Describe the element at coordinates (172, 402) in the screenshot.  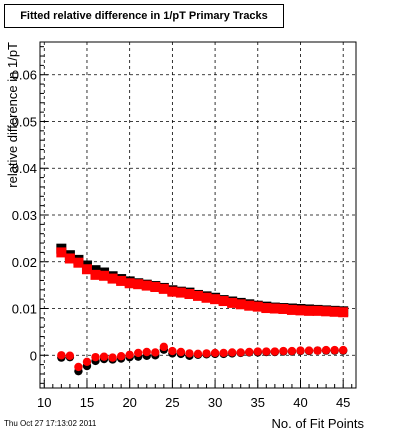
I see `x-tick-label: 25` at that location.